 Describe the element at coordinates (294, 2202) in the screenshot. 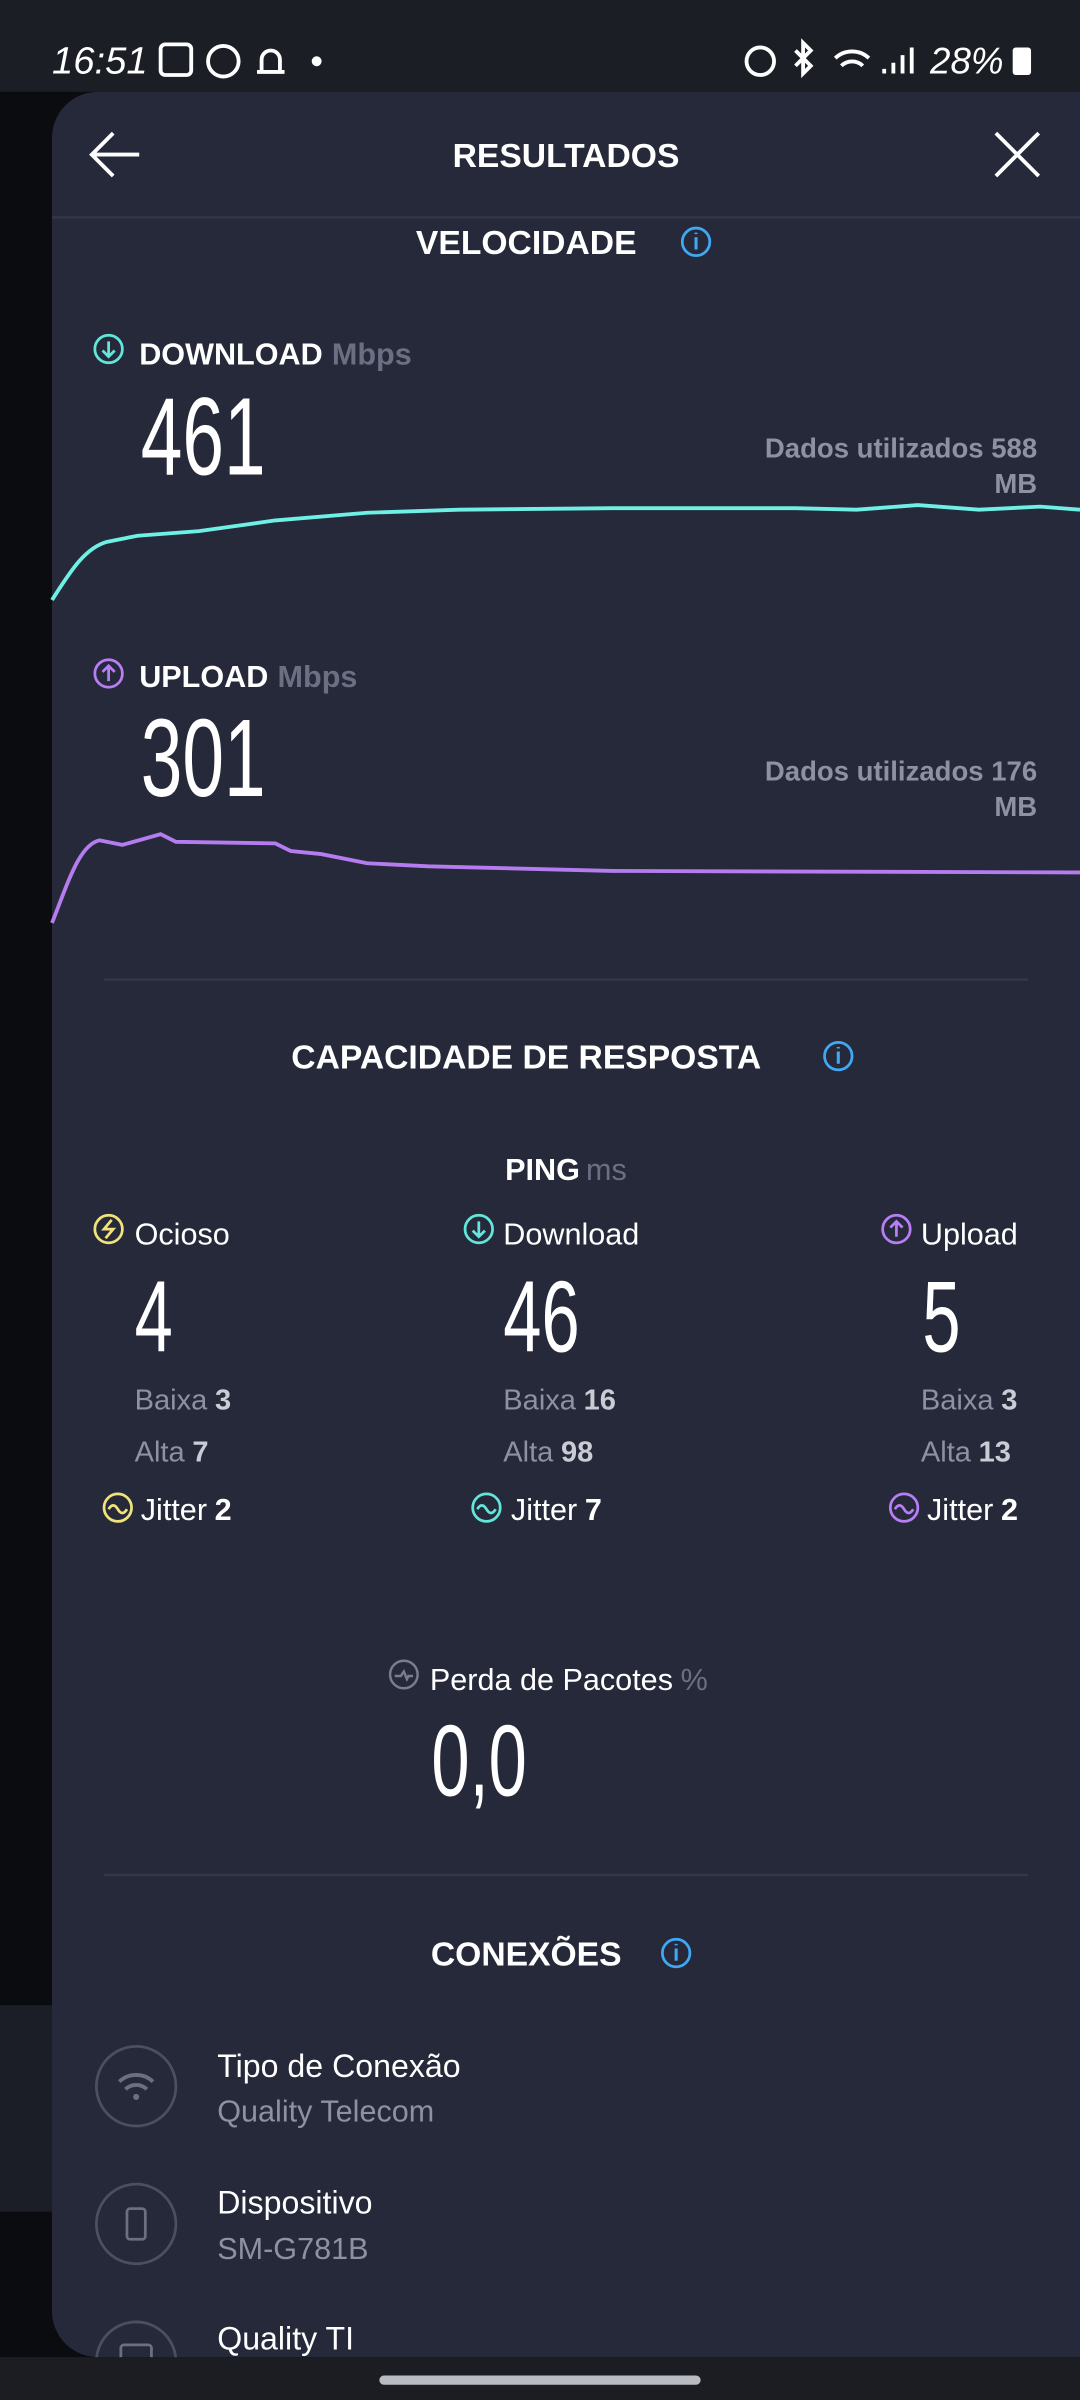

I see `item-title: Dispositivo` at that location.